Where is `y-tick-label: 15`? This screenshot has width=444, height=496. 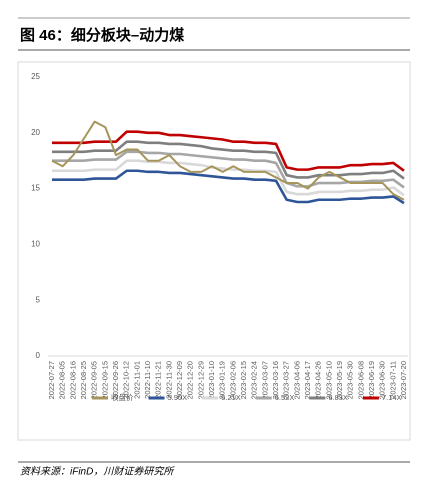
y-tick-label: 15 is located at coordinates (35, 188).